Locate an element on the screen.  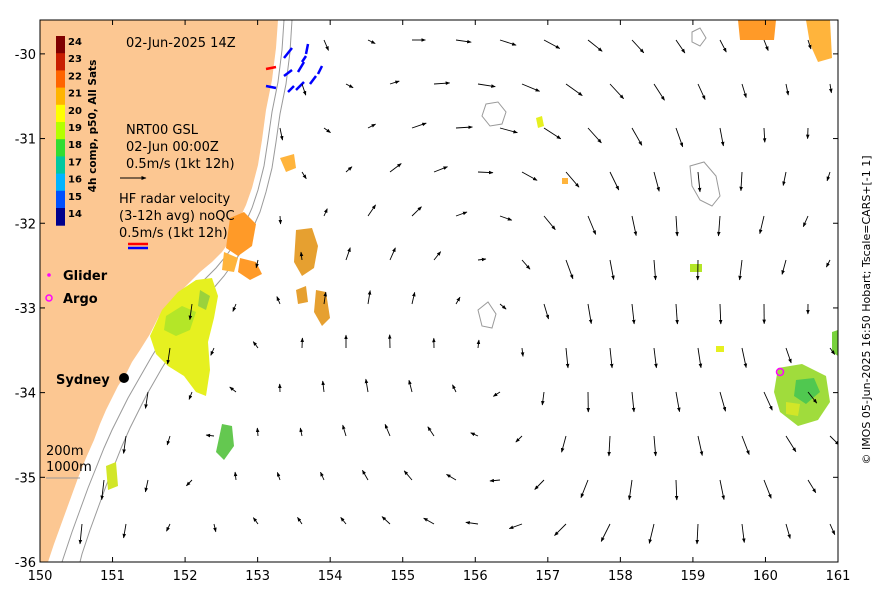
colorbar-tick-label: 24 is located at coordinates (75, 42).